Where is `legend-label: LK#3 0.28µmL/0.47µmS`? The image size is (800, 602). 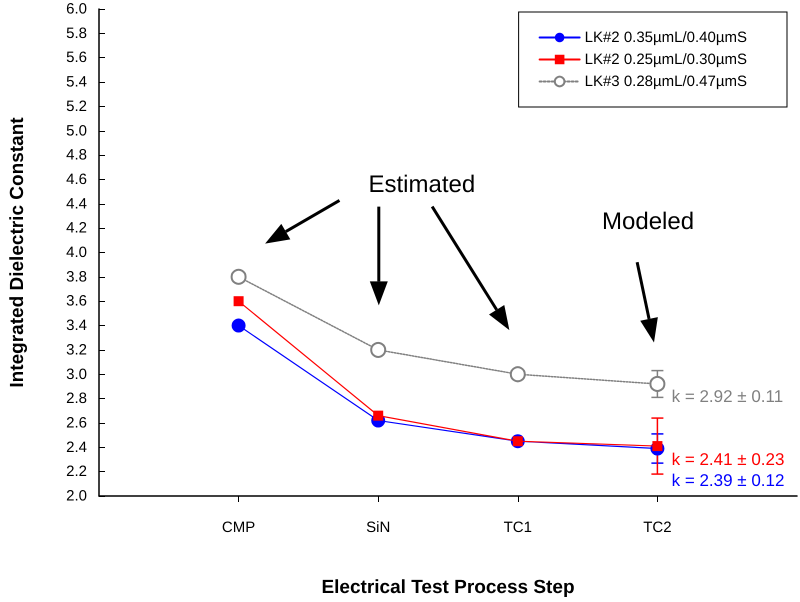 legend-label: LK#3 0.28µmL/0.47µmS is located at coordinates (666, 81).